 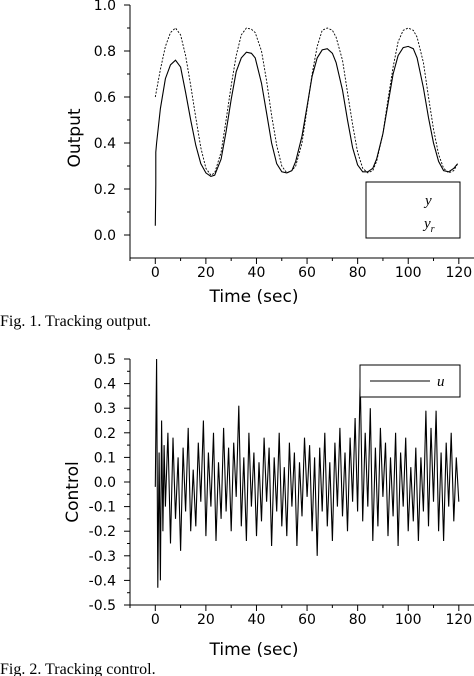 I want to click on control-y-tick-label: -0.5, so click(x=102, y=606).